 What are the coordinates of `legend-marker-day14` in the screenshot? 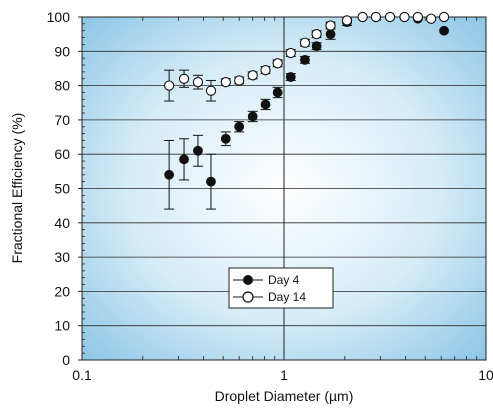 It's located at (248, 297).